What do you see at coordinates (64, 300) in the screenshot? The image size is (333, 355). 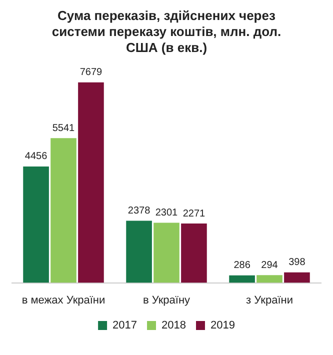 I see `x-tick-label: в межах України` at bounding box center [64, 300].